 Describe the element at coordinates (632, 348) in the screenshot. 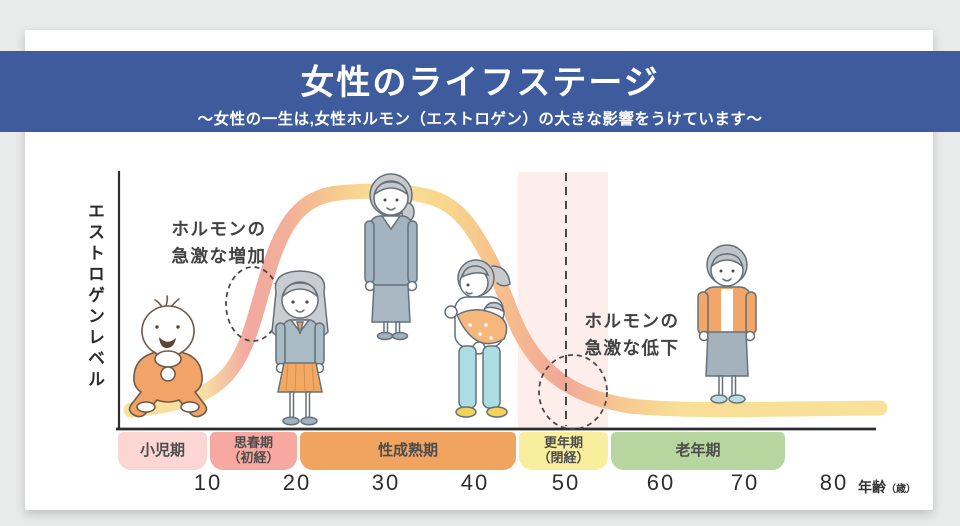

I see `annotation-decrease-line2: 急激な低下` at that location.